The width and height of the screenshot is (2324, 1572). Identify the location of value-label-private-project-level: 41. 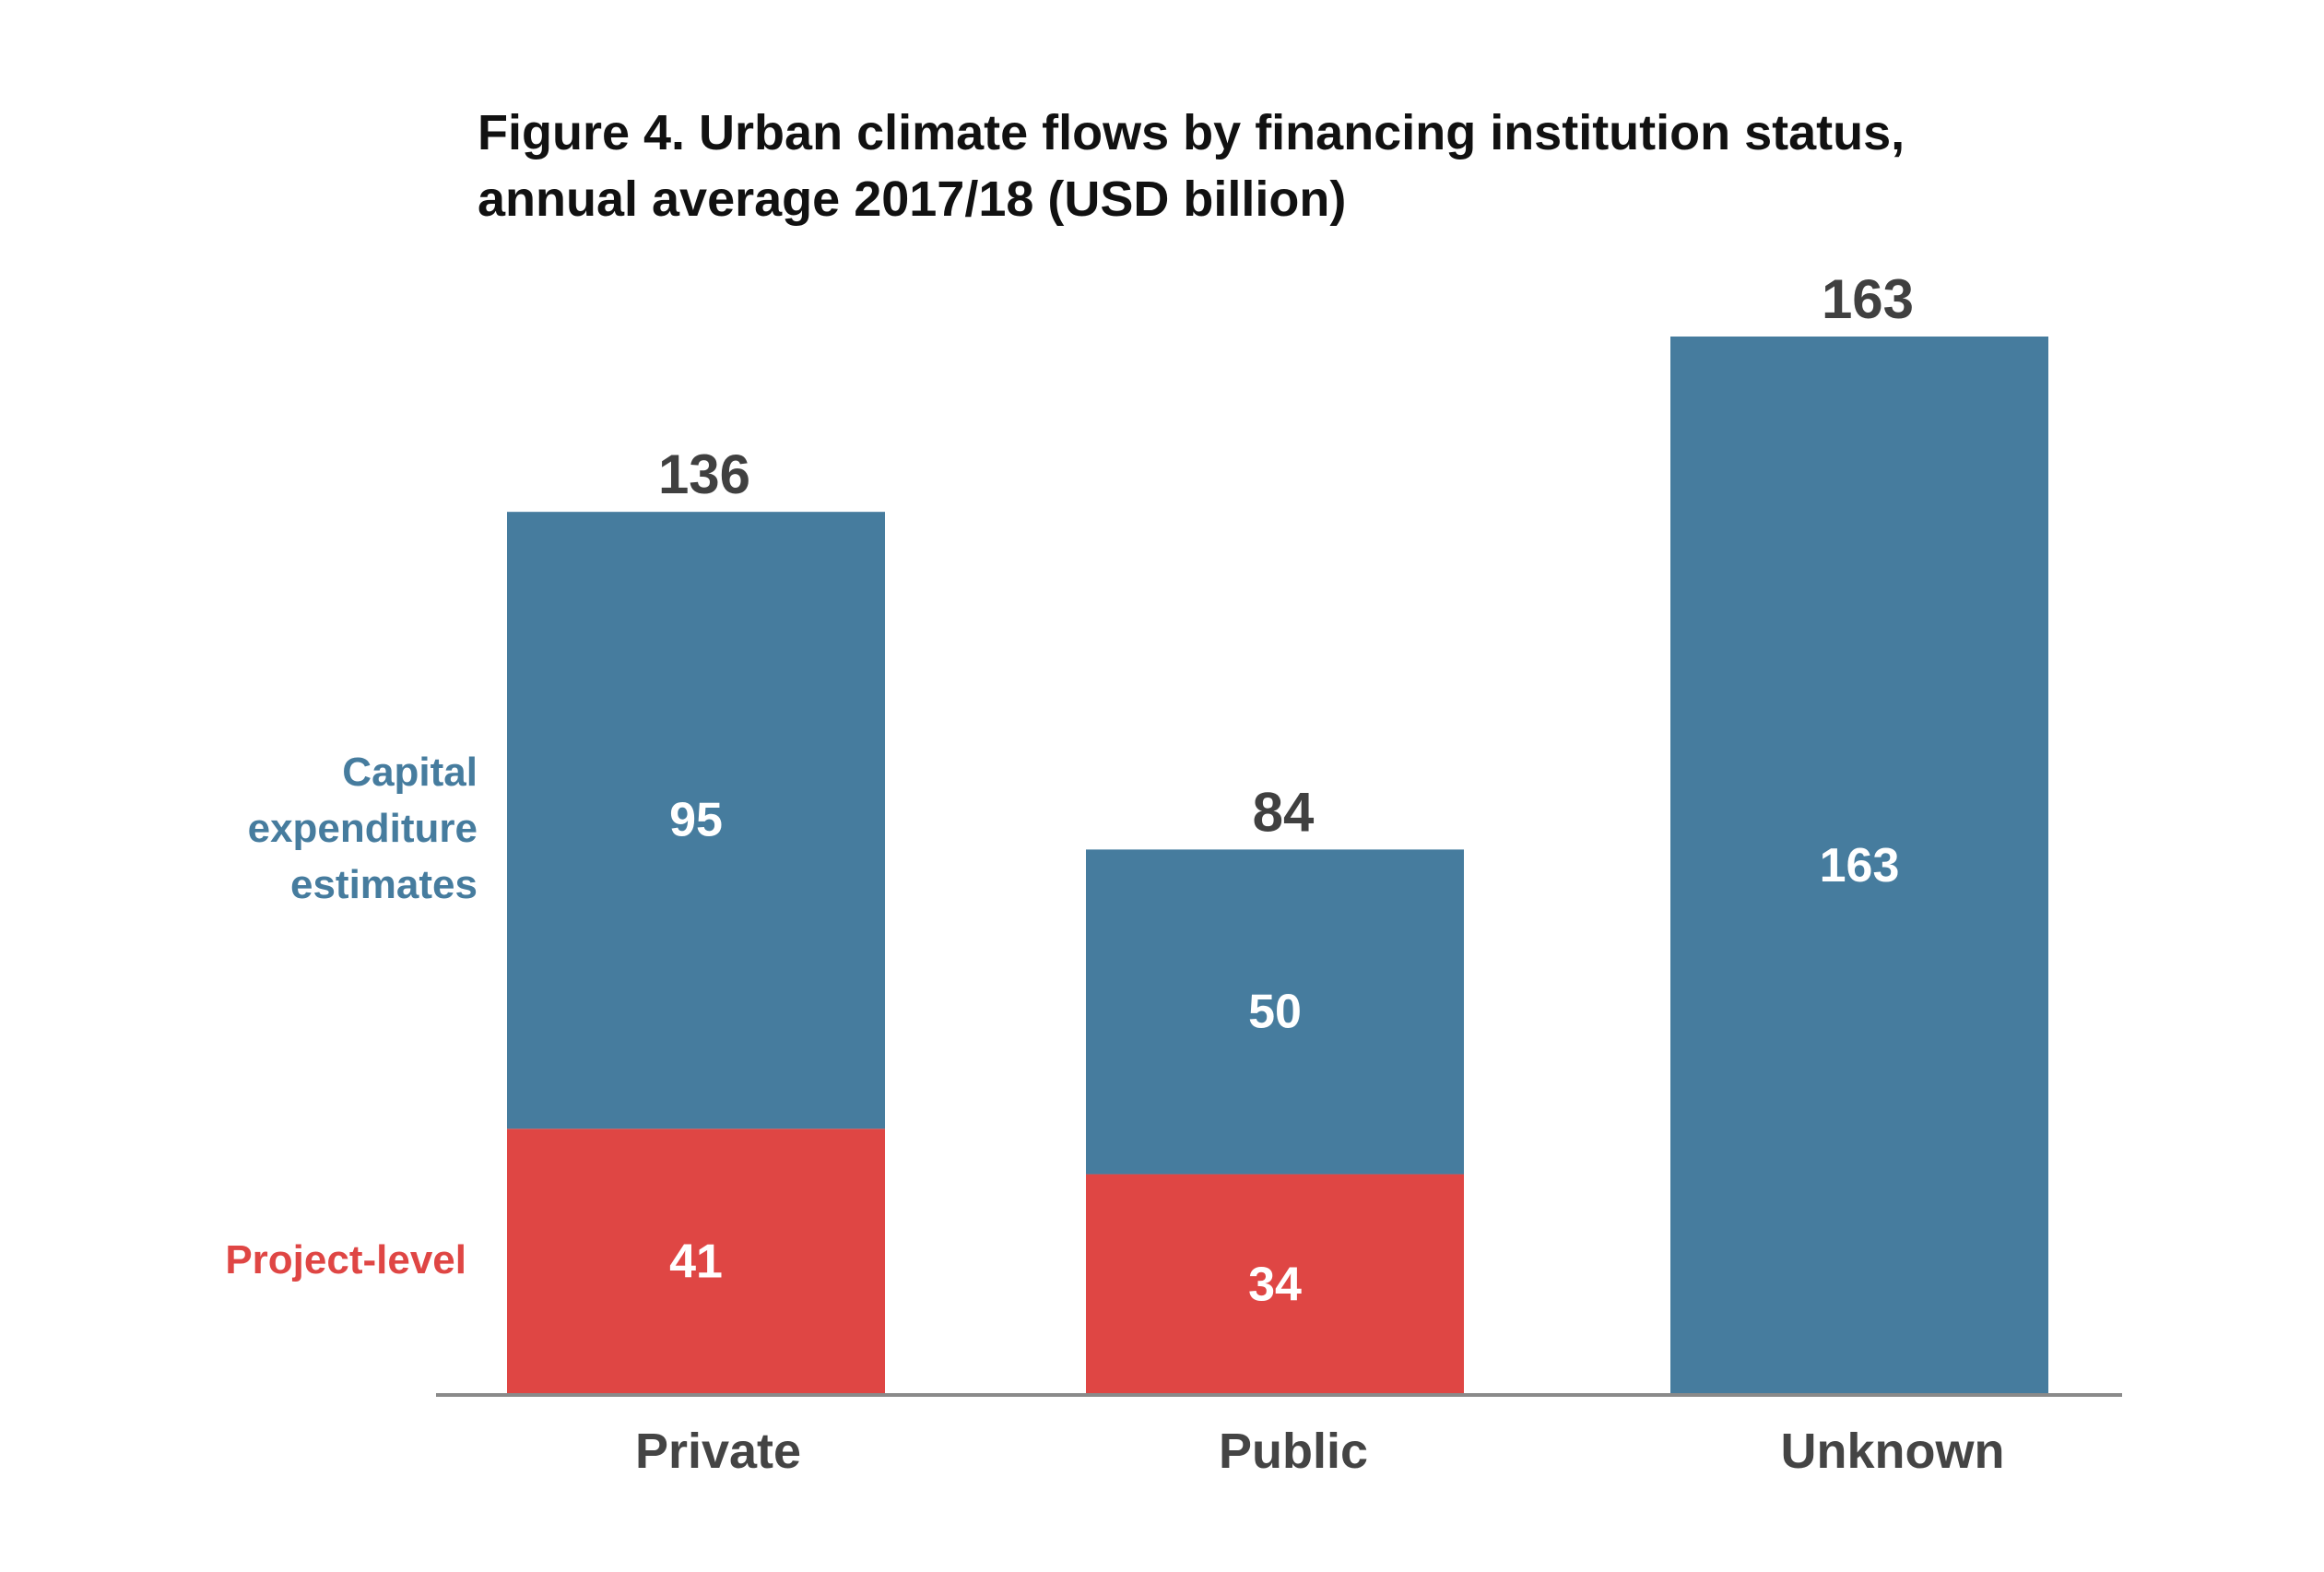
(696, 1262).